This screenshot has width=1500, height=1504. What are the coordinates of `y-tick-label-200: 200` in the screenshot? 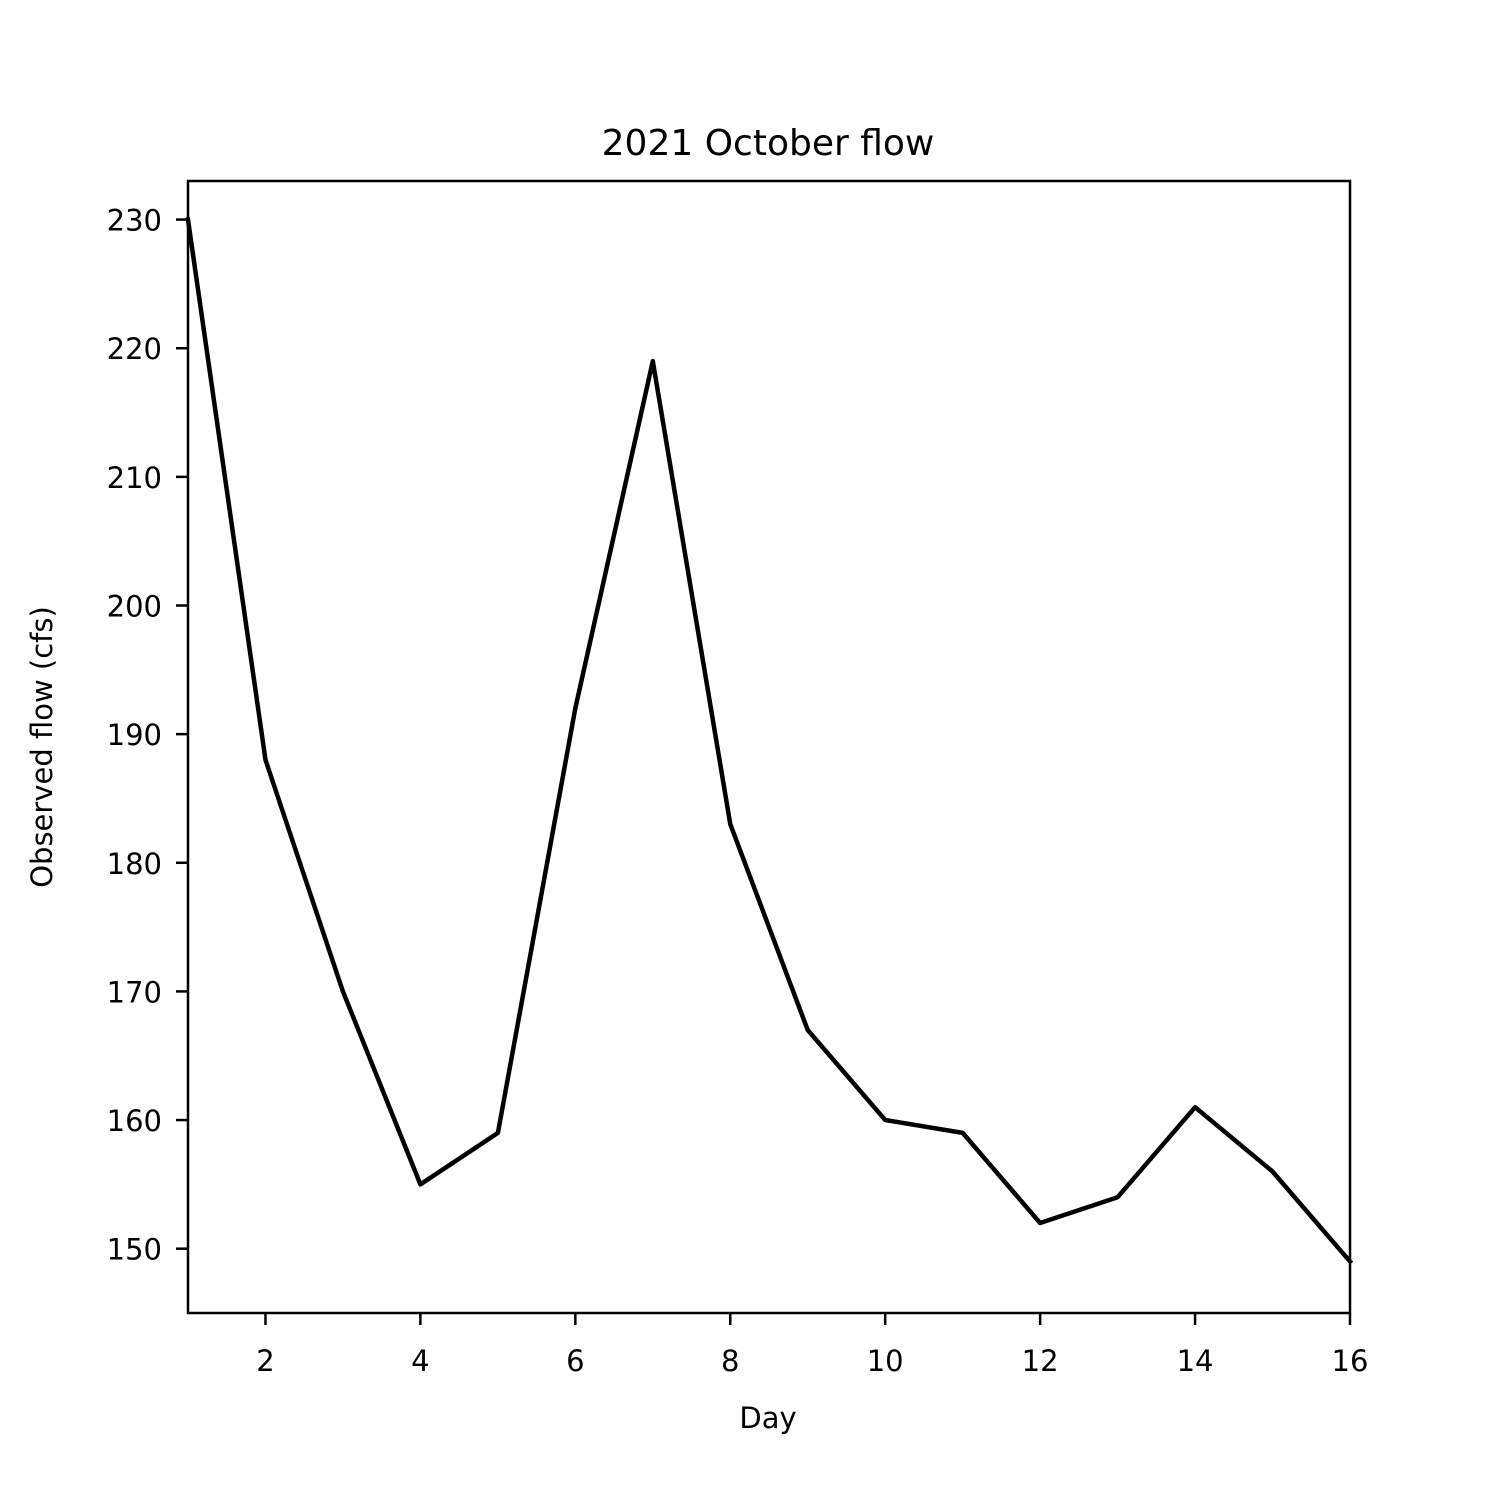 It's located at (134, 607).